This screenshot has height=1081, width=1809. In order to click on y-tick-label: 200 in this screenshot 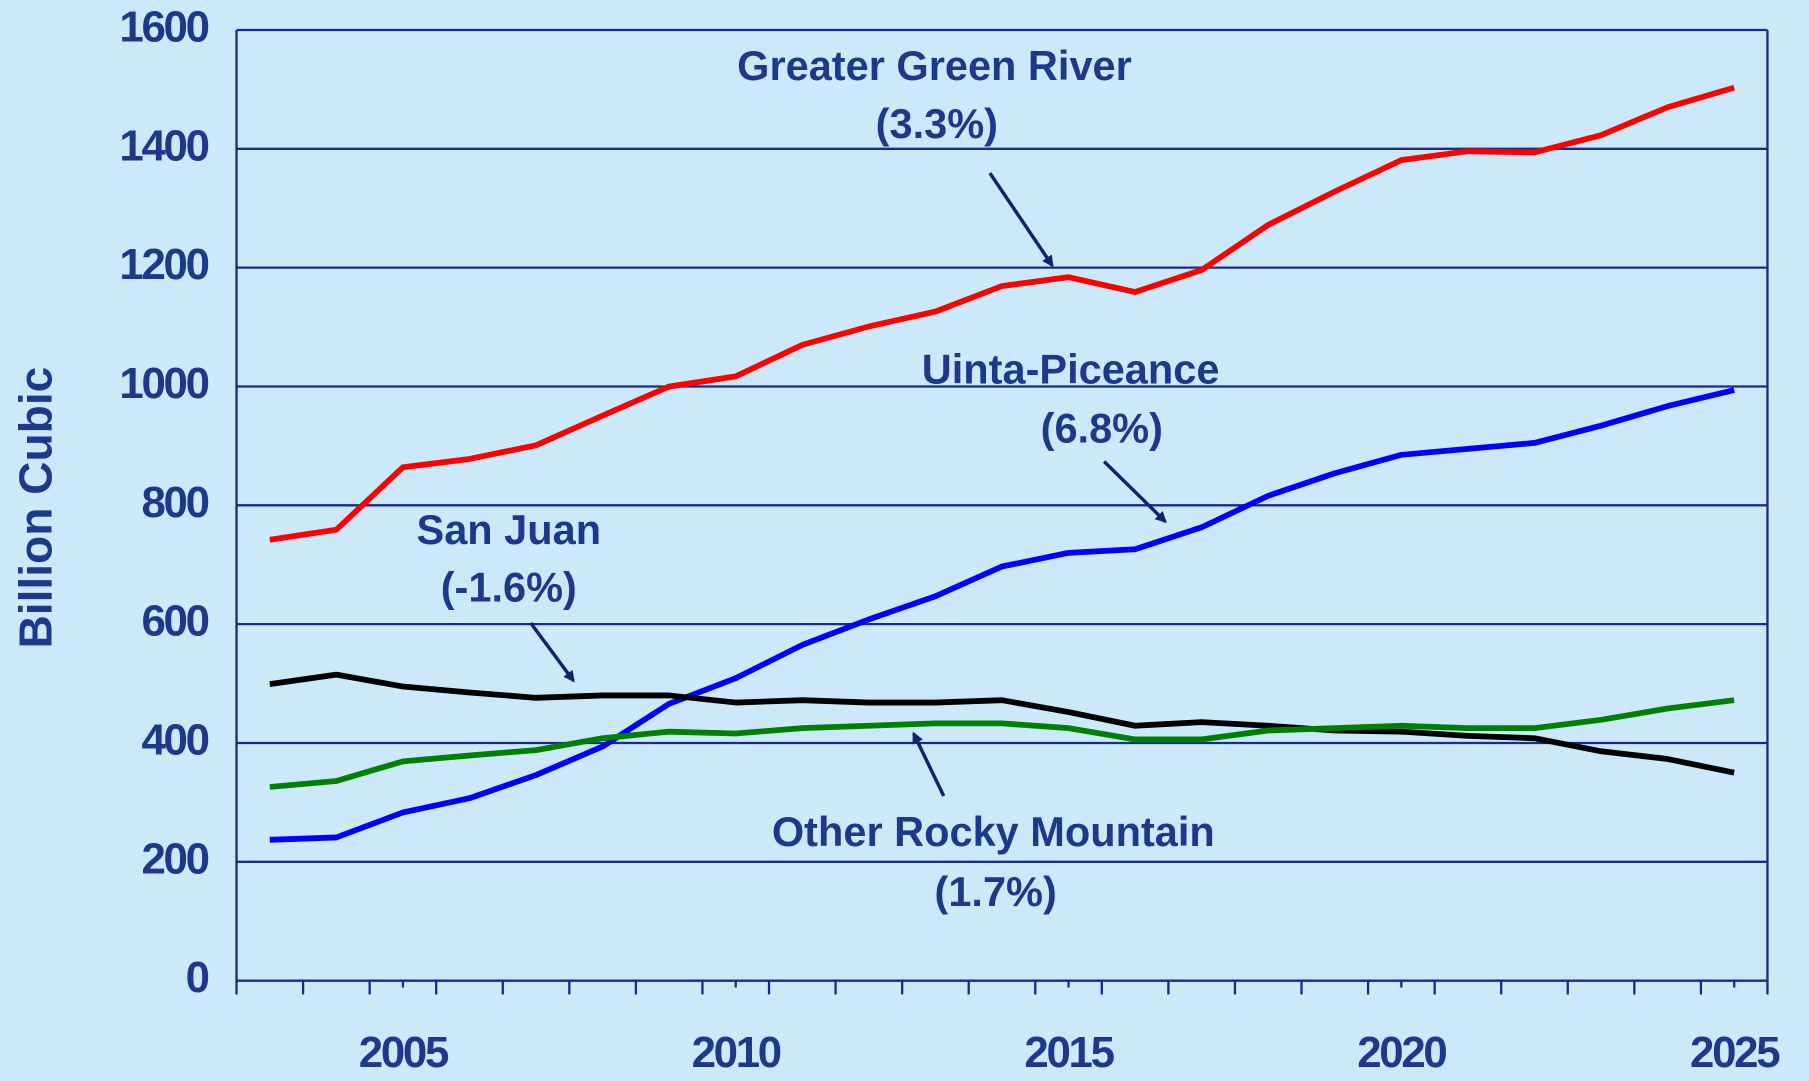, I will do `click(174, 858)`.